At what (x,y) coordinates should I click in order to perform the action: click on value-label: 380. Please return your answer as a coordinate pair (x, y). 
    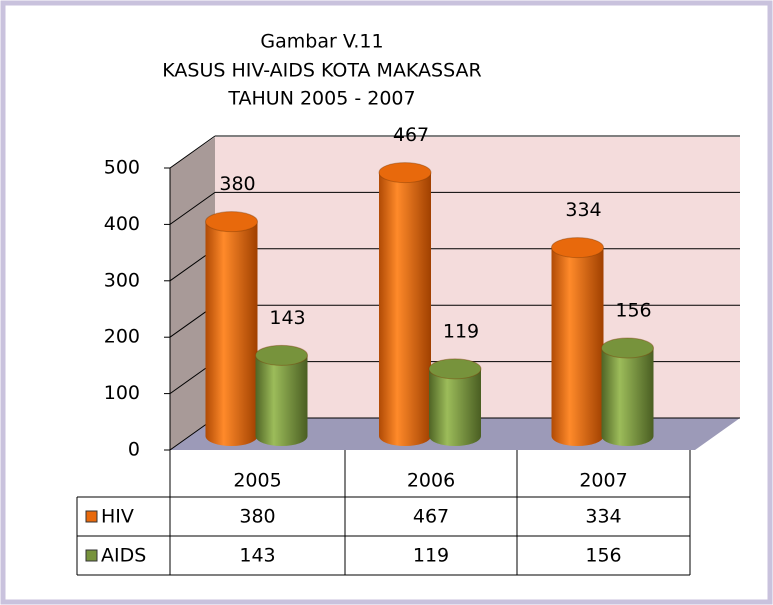
    Looking at the image, I should click on (237, 184).